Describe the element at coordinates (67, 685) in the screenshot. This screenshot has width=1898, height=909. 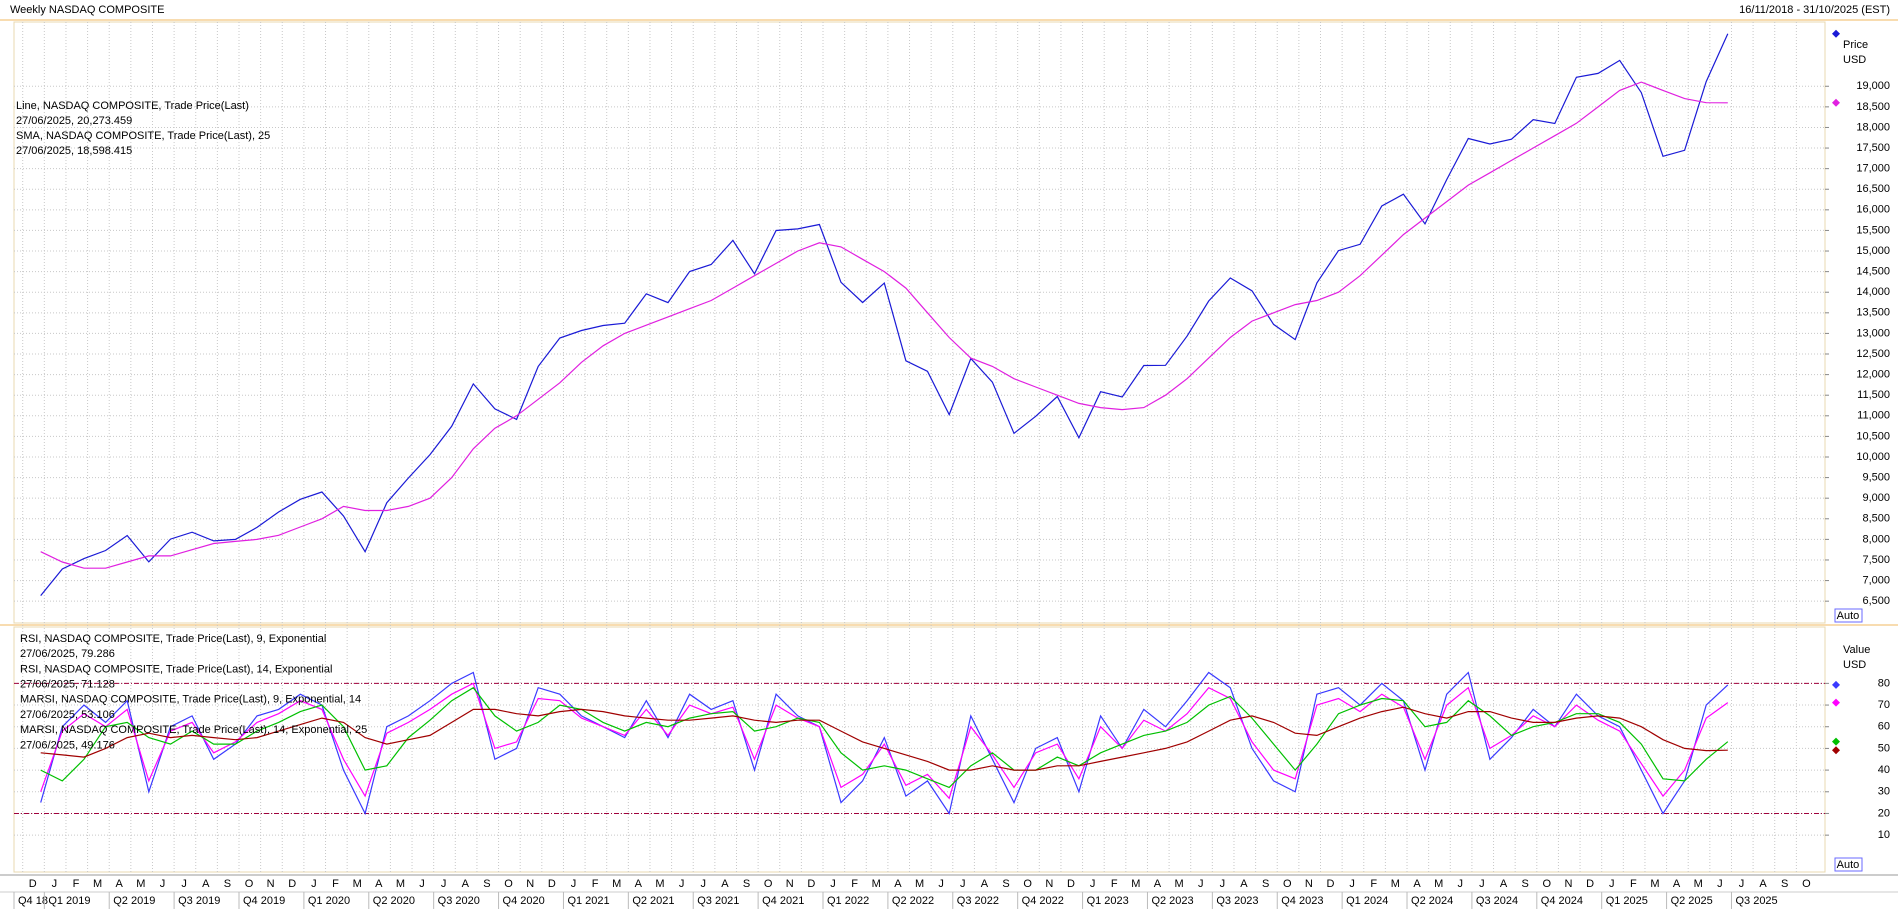
I see `legend-last-value: 27/06/2025, 71.128` at that location.